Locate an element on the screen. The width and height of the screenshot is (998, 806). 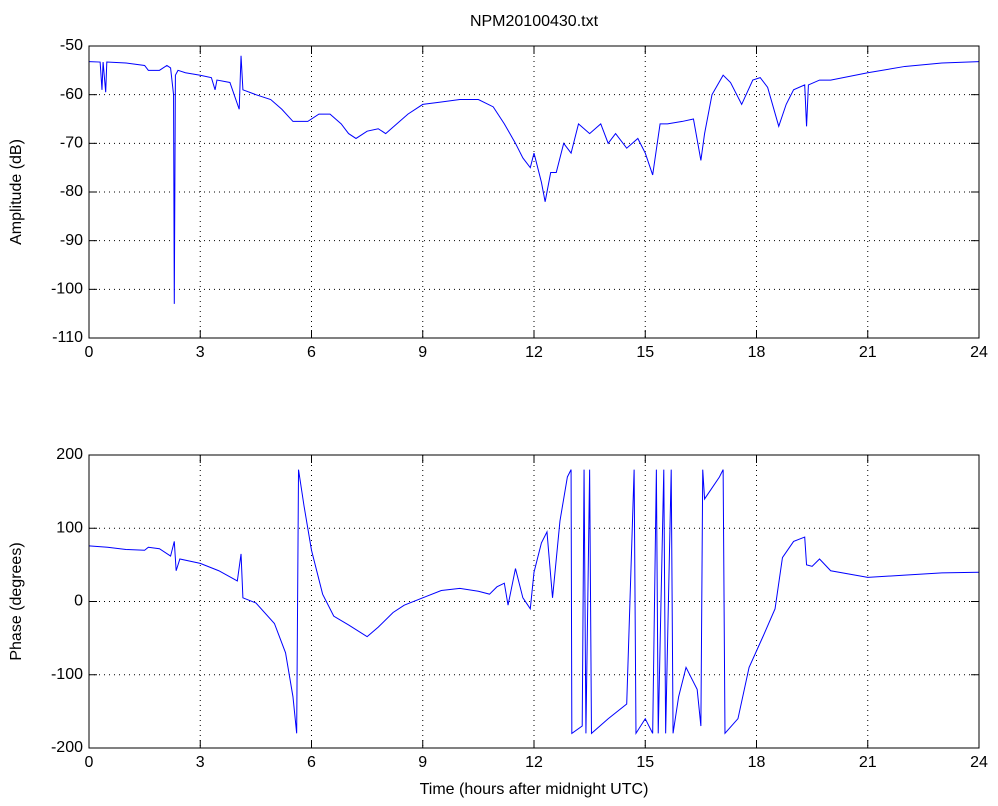
y-tick-label: -90 is located at coordinates (71, 240).